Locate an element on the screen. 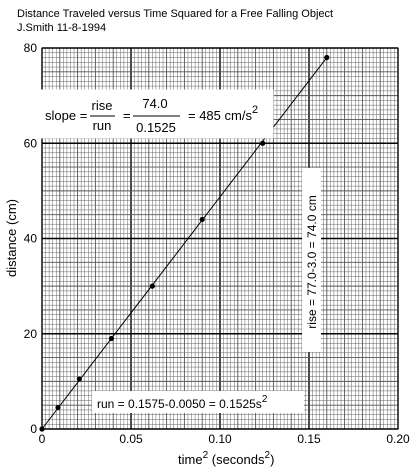 Image resolution: width=414 pixels, height=473 pixels. y-tick-label: 40 is located at coordinates (31, 239).